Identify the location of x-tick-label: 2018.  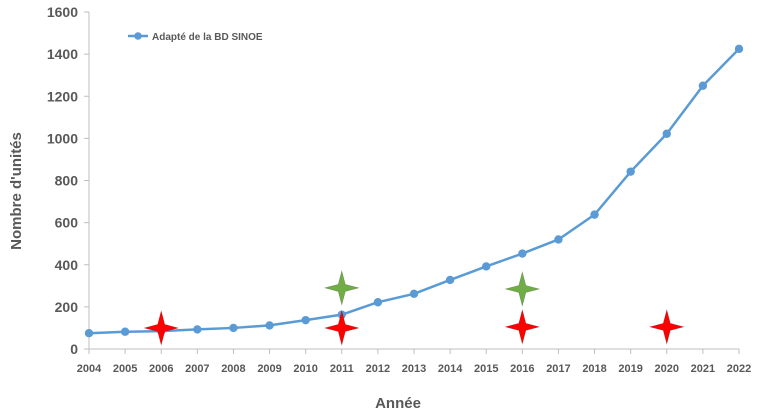
(594, 369).